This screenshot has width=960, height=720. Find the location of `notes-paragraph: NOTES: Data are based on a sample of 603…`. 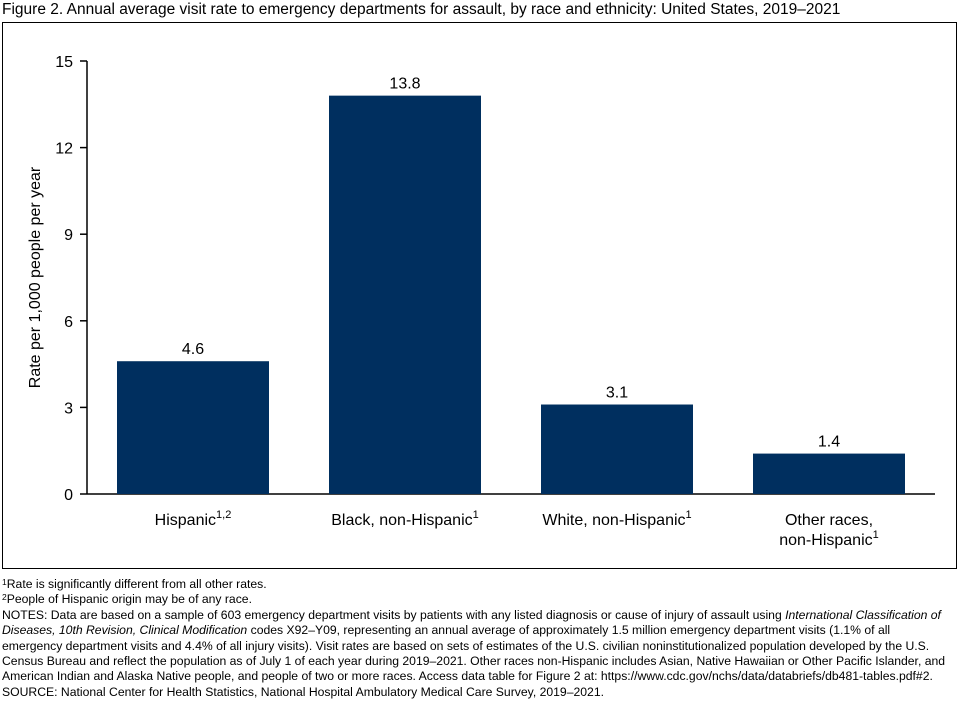

notes-paragraph: NOTES: Data are based on a sample of 603… is located at coordinates (477, 646).